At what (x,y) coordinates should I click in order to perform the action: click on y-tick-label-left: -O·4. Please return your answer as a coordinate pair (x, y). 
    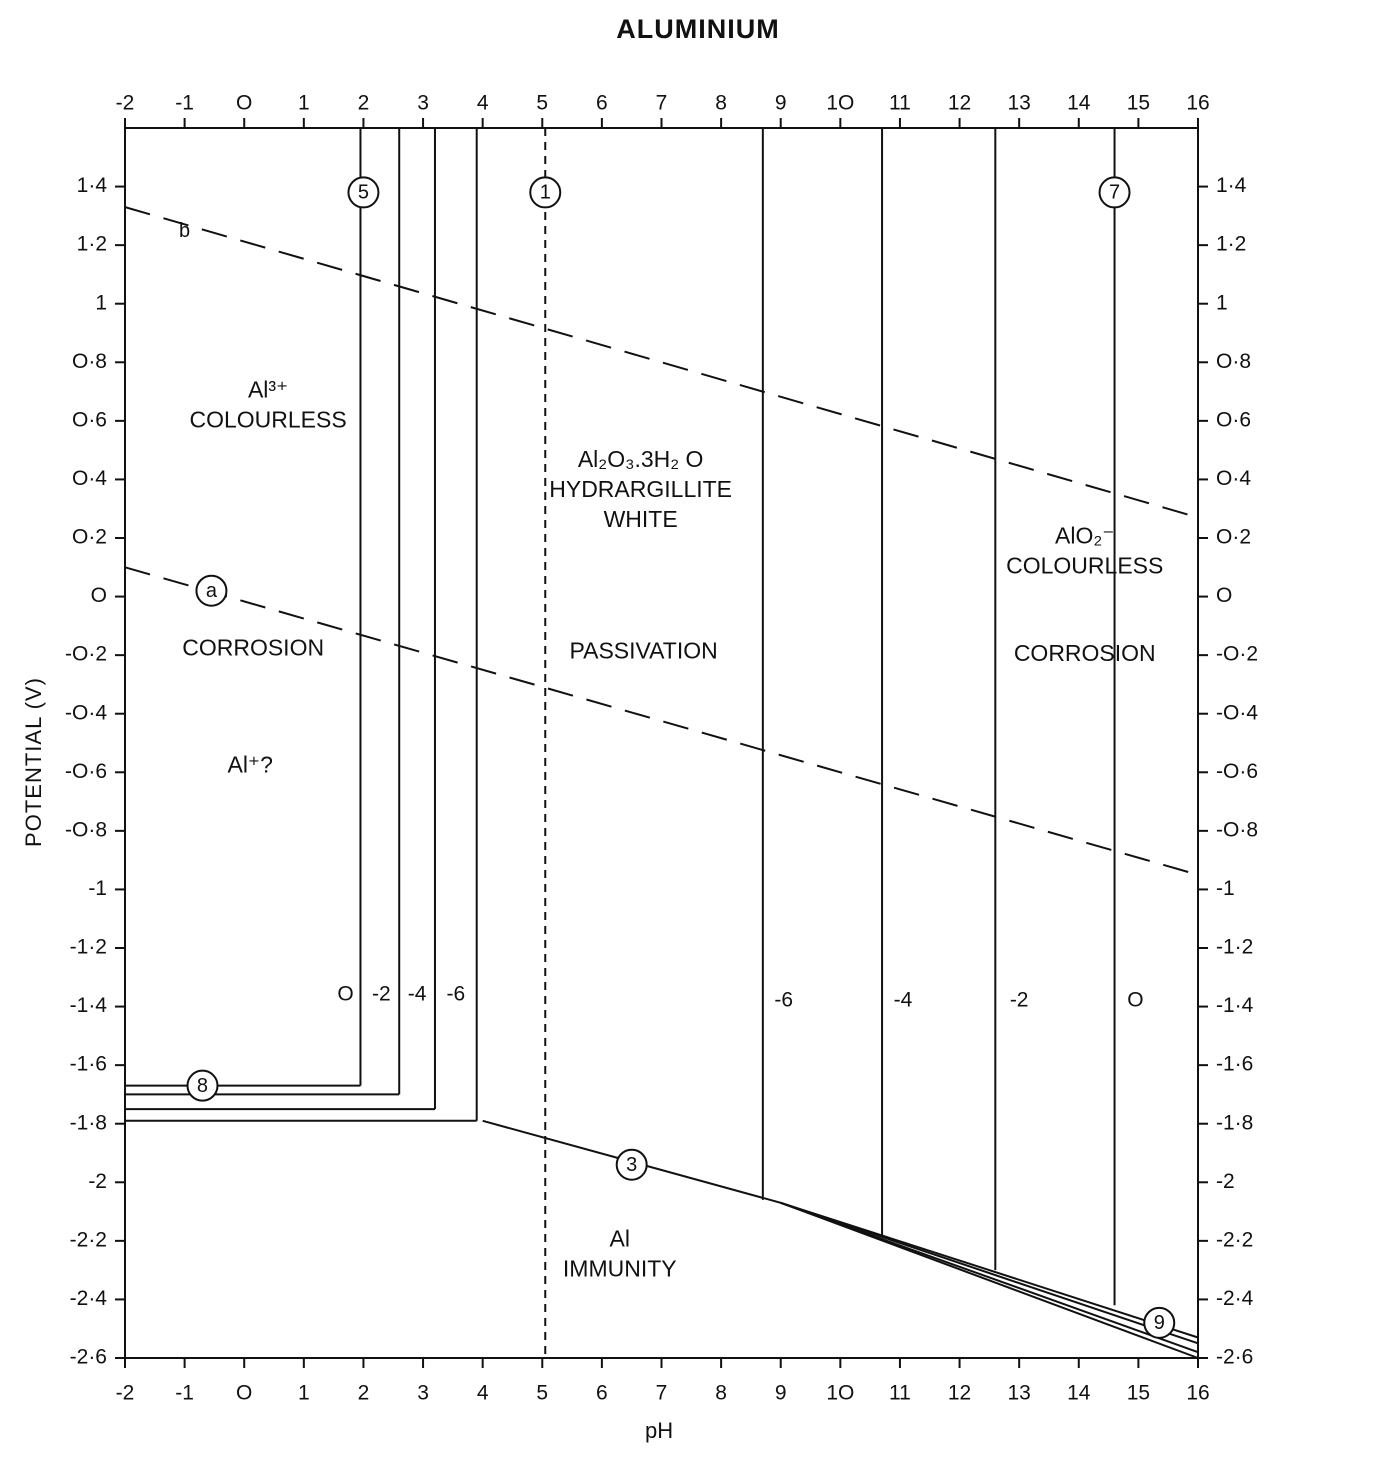
    Looking at the image, I should click on (86, 712).